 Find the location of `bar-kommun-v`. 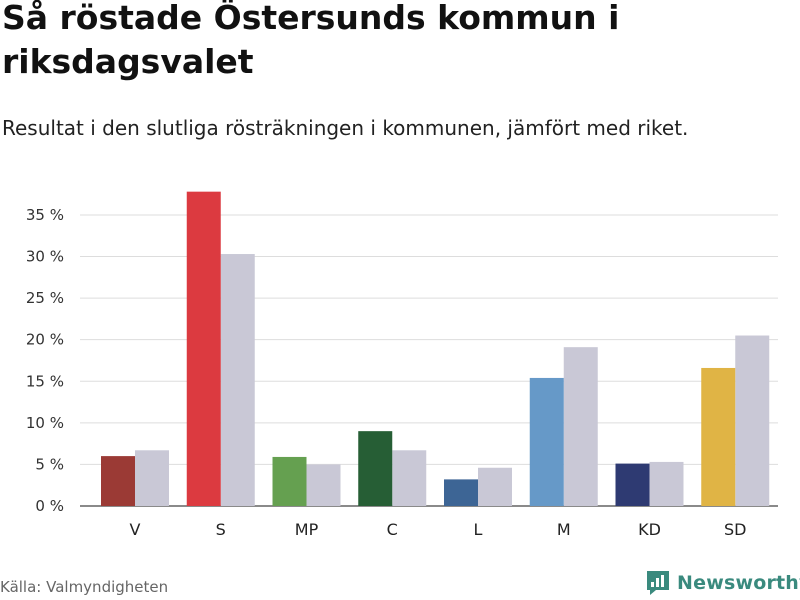

bar-kommun-v is located at coordinates (118, 481).